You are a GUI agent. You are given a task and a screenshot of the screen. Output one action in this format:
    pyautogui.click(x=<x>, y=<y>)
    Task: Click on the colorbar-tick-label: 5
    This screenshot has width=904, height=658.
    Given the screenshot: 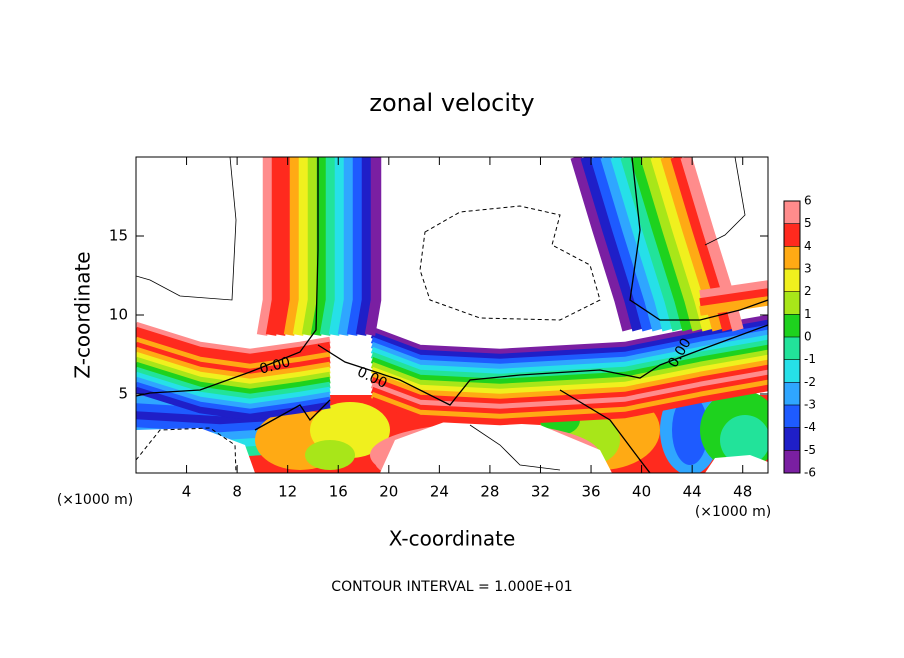 What is the action you would take?
    pyautogui.click(x=808, y=223)
    